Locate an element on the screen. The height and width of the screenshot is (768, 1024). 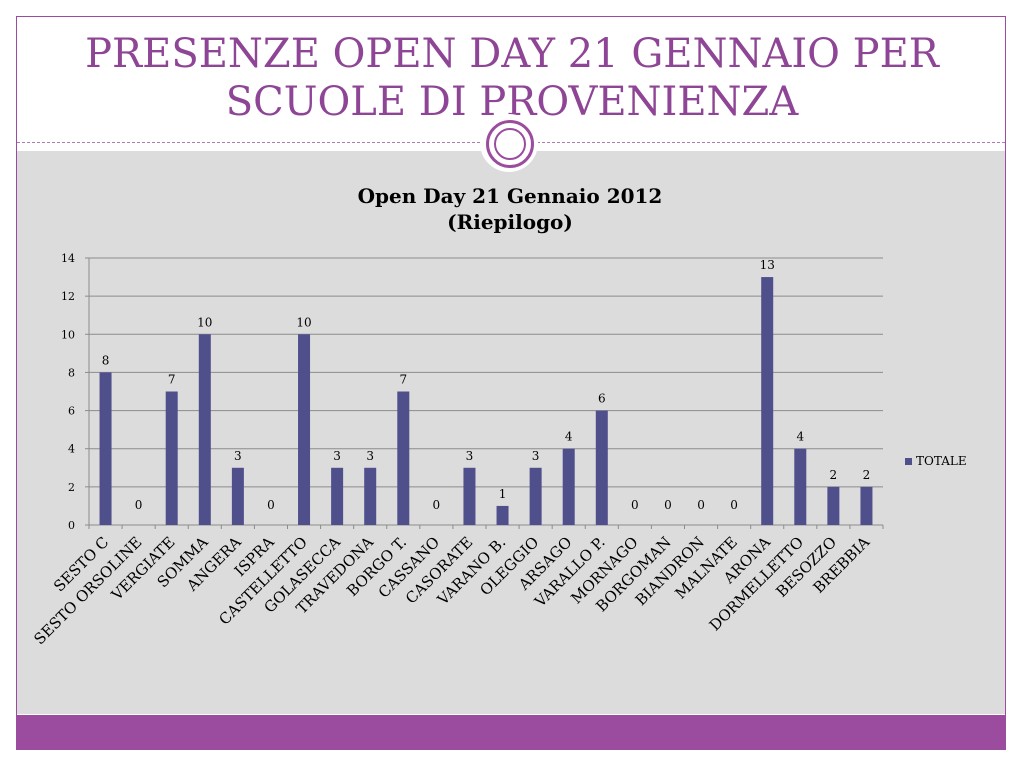
footer-bar is located at coordinates (511, 732).